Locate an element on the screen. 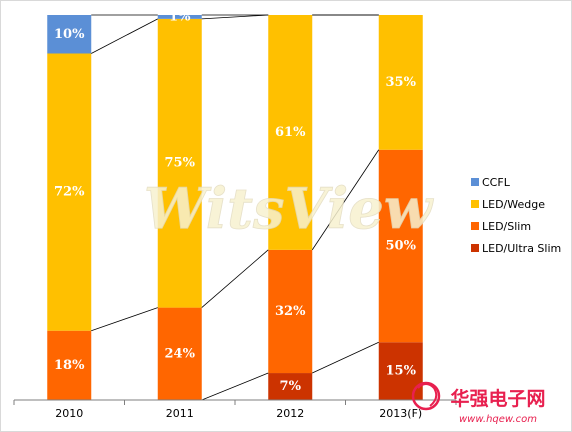 Image resolution: width=572 pixels, height=432 pixels. legend-swatch-led-wedge is located at coordinates (475, 204).